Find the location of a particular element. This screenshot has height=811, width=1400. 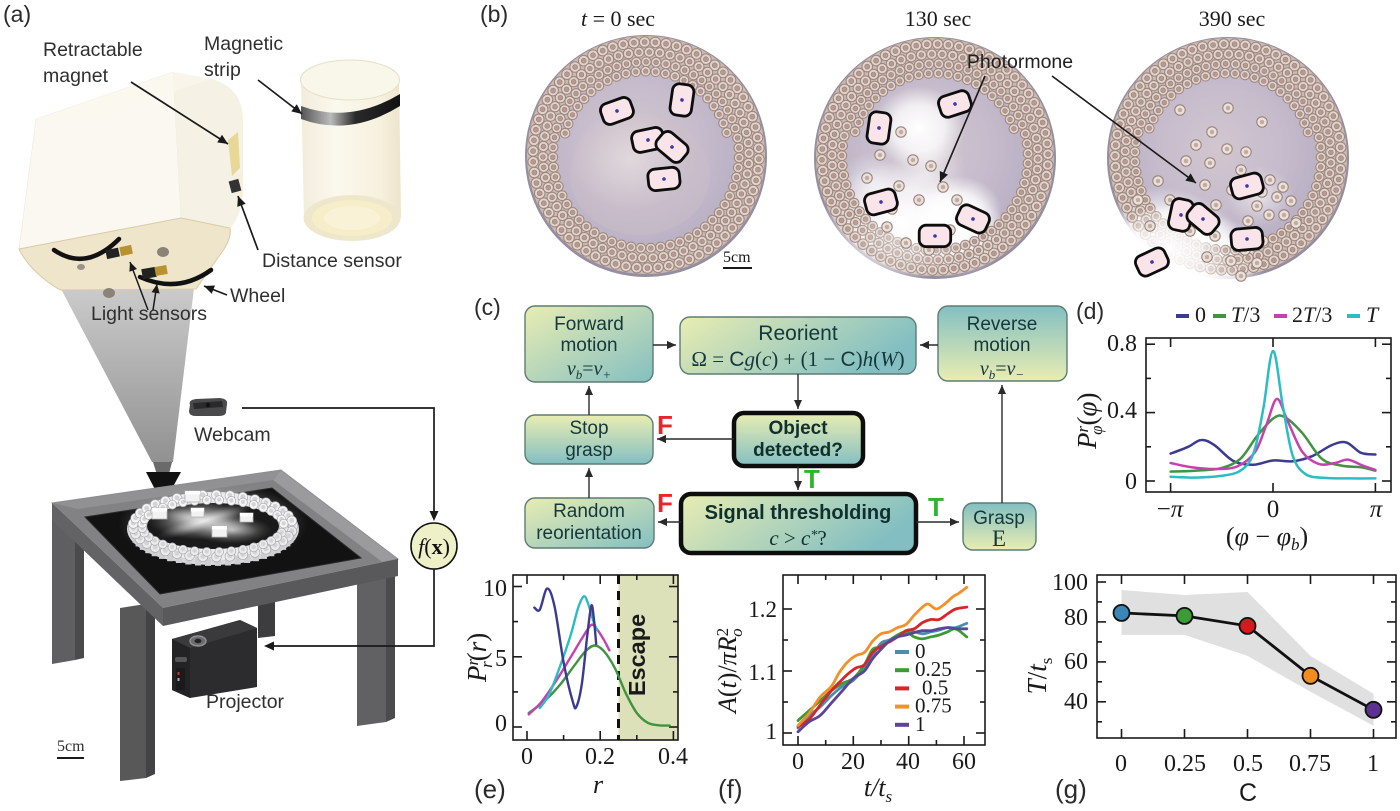

svg-text: Forward is located at coordinates (589, 324).